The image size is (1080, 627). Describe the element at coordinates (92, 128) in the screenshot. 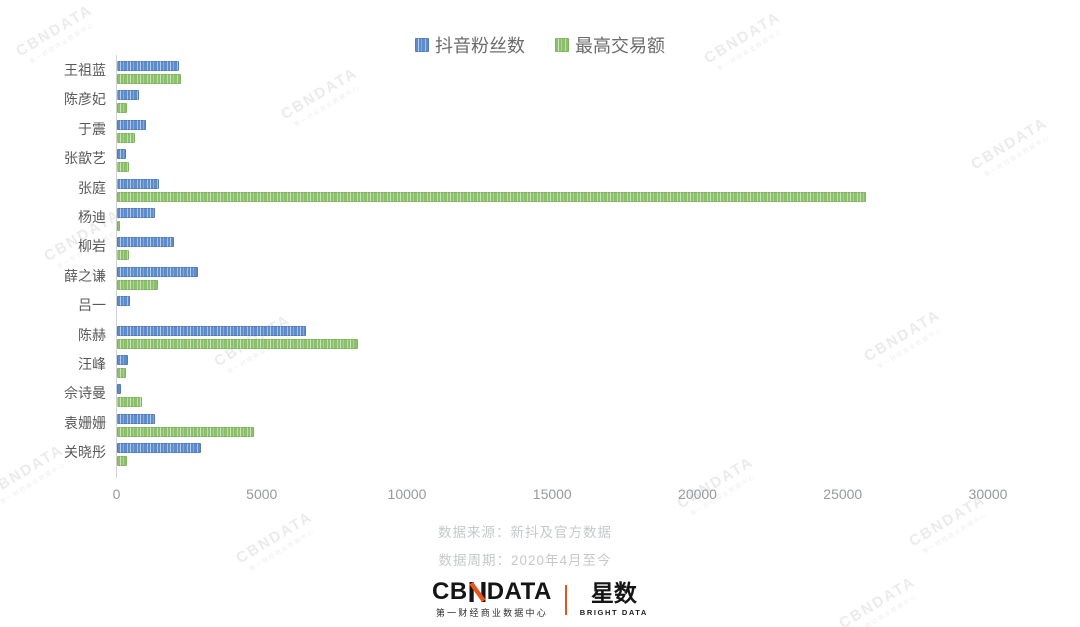

I see `category-label: 于震` at that location.